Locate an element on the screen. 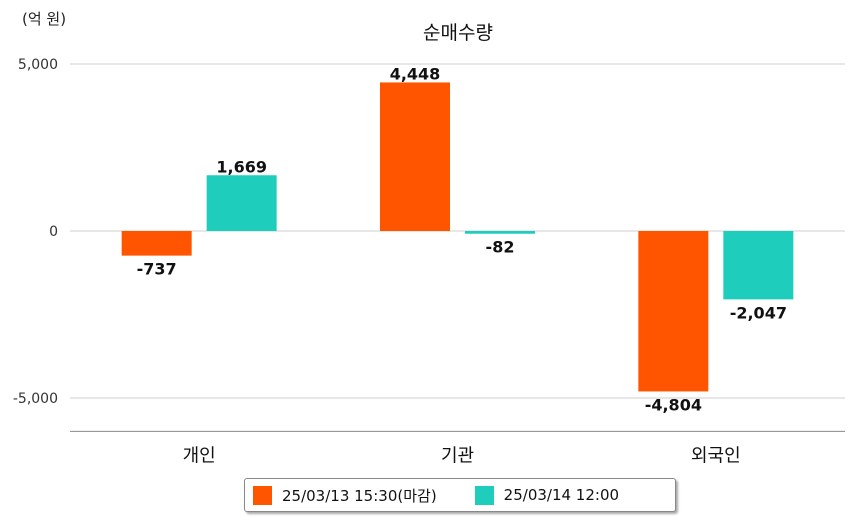  chart-title: 순매수량 is located at coordinates (458, 33).